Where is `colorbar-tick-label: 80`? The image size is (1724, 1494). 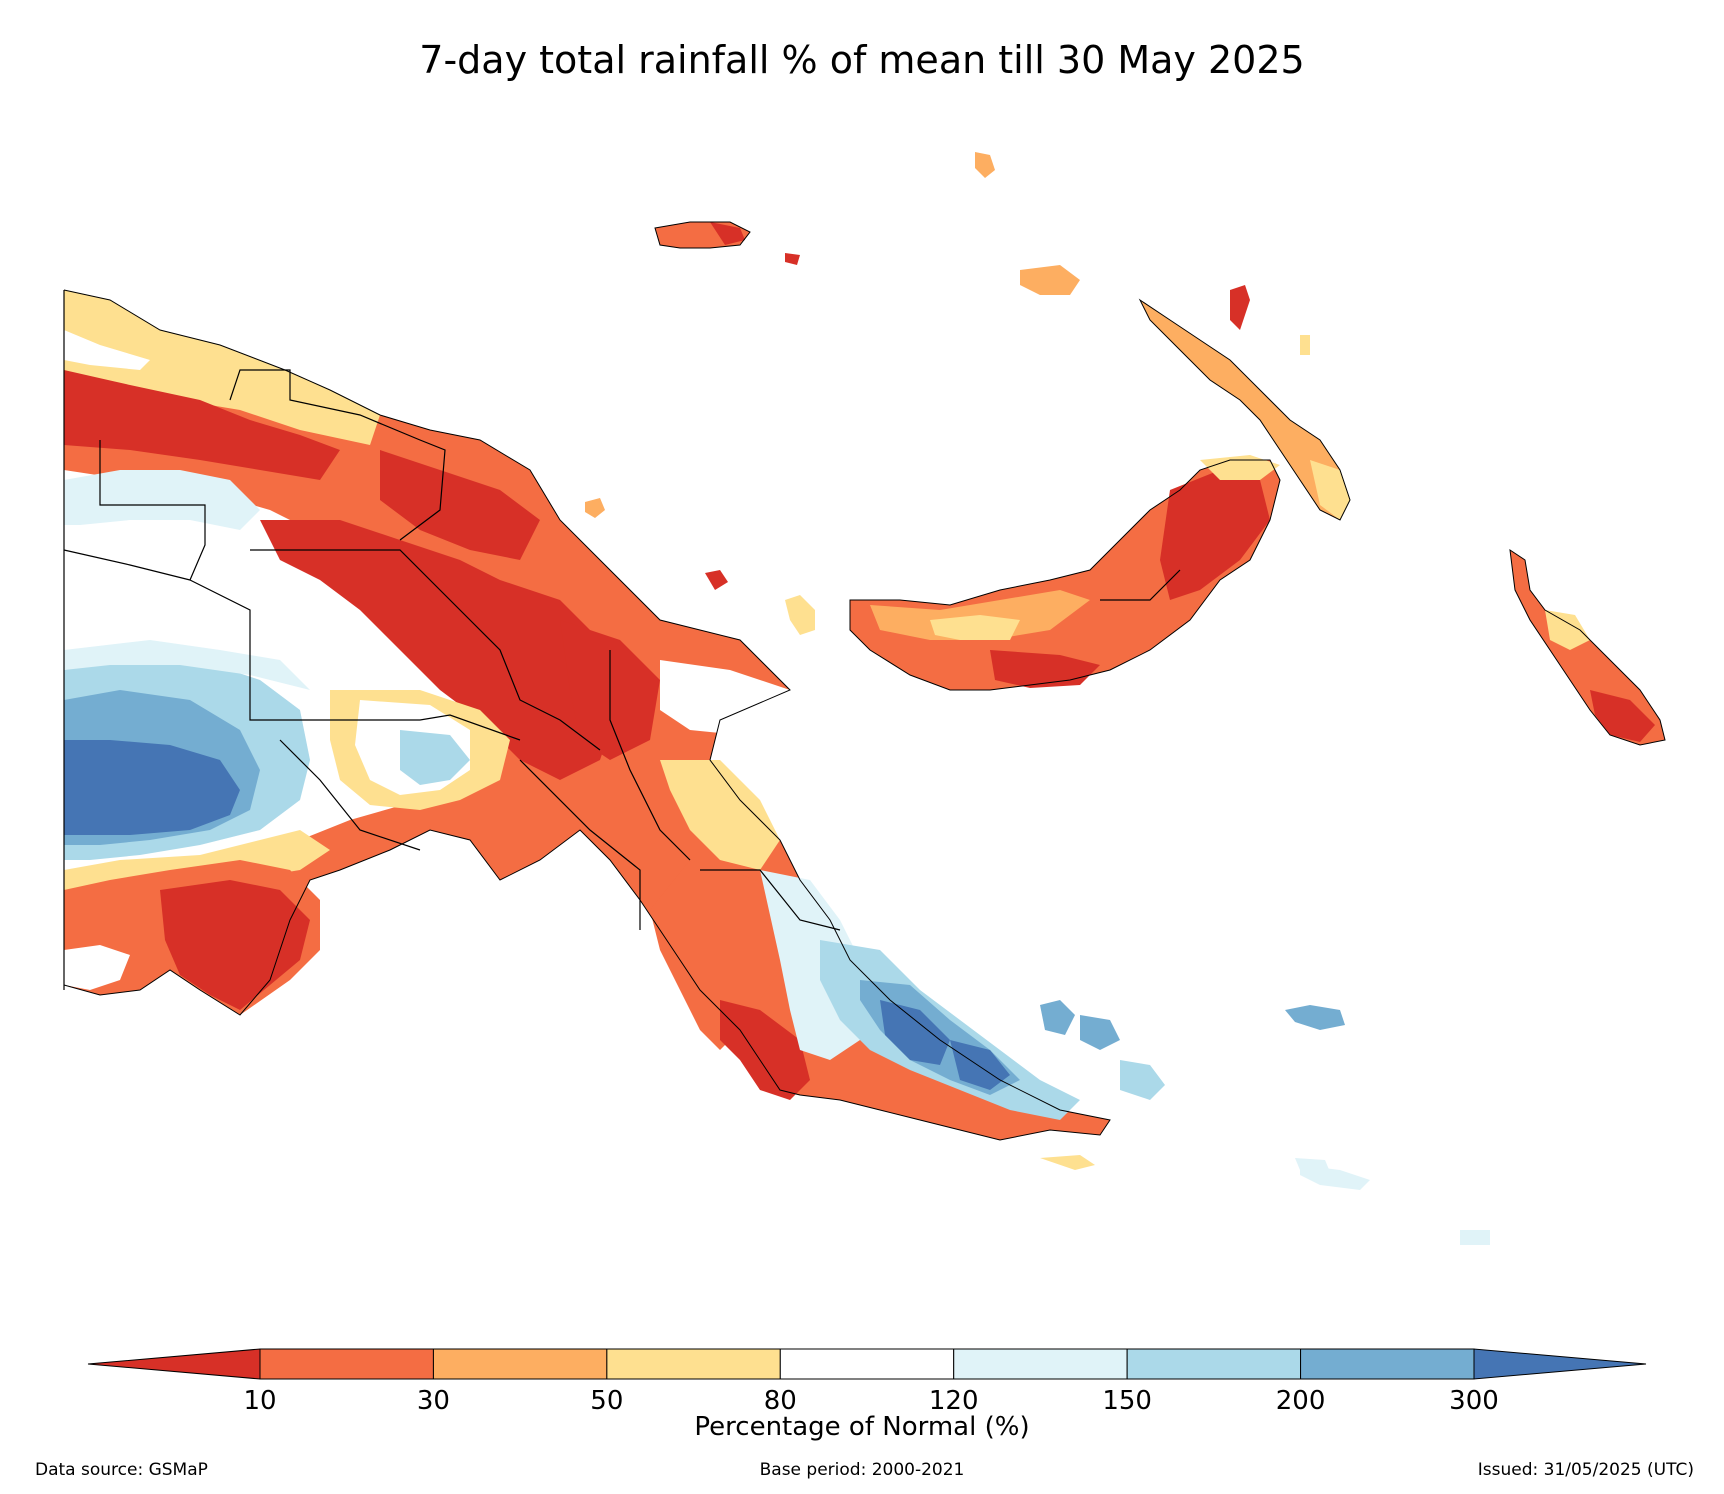 colorbar-tick-label: 80 is located at coordinates (780, 1401).